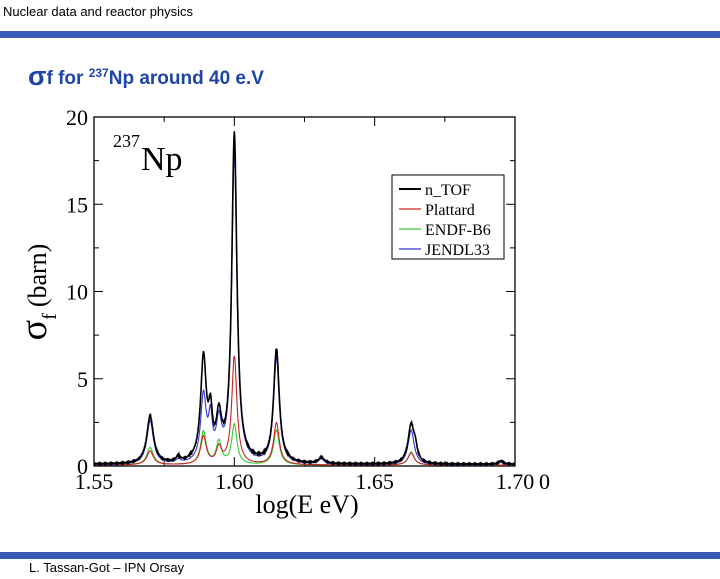  Describe the element at coordinates (360, 555) in the screenshot. I see `footer-bar` at that location.